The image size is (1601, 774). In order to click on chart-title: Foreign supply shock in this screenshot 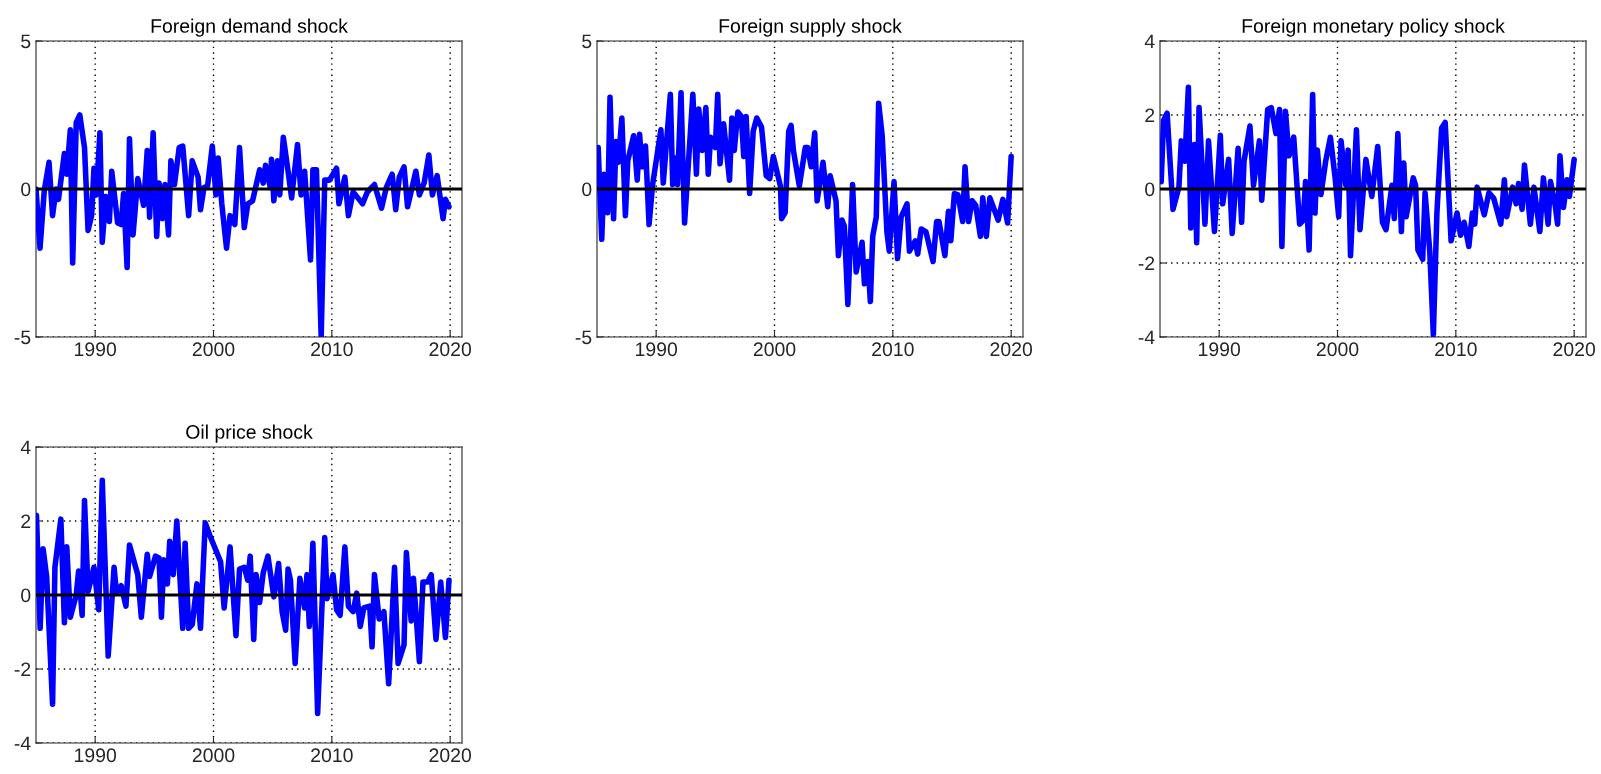, I will do `click(810, 27)`.